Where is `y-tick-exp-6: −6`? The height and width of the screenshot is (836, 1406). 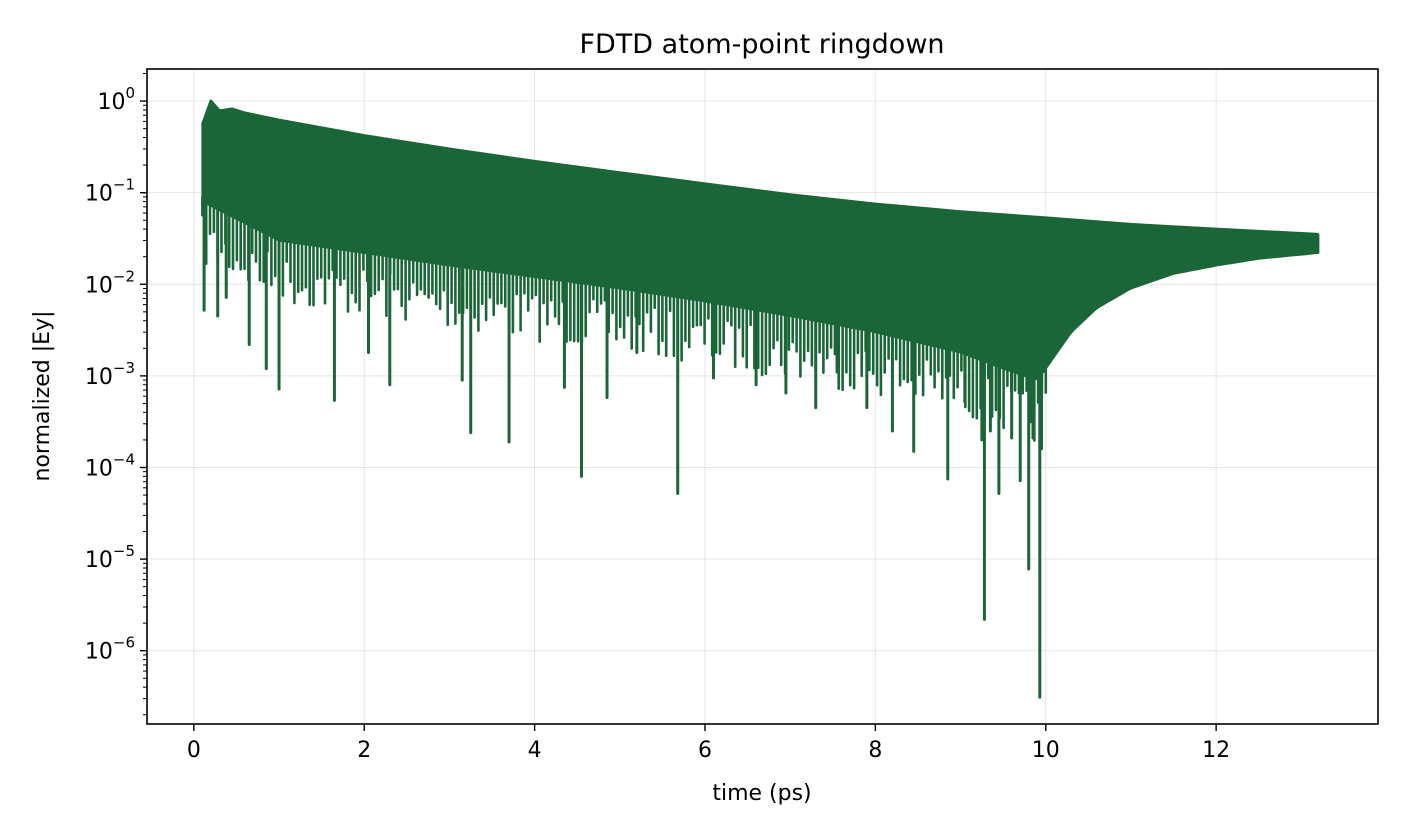
y-tick-exp-6: −6 is located at coordinates (124, 643).